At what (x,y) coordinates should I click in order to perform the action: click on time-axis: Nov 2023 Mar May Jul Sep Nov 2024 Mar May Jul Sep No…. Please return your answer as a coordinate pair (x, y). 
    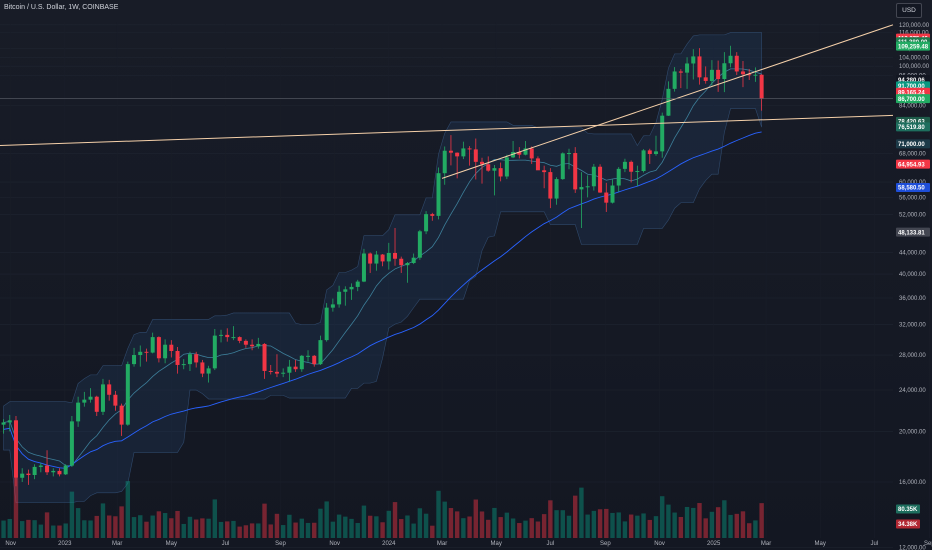
    Looking at the image, I should click on (468, 544).